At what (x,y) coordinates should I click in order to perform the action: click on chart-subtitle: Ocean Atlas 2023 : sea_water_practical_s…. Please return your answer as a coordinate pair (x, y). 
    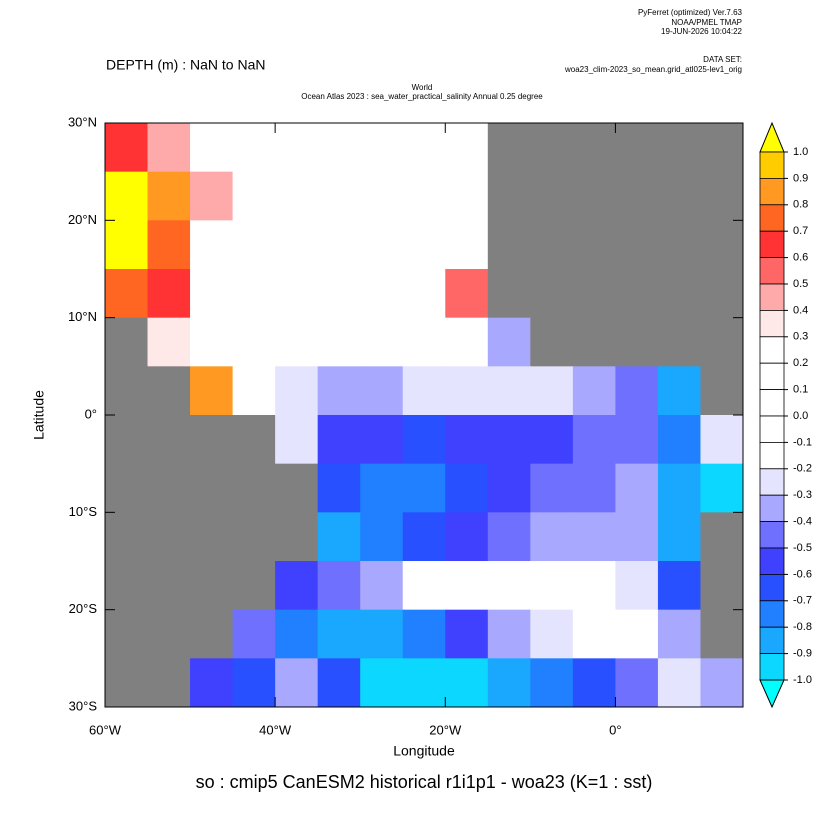
    Looking at the image, I should click on (422, 96).